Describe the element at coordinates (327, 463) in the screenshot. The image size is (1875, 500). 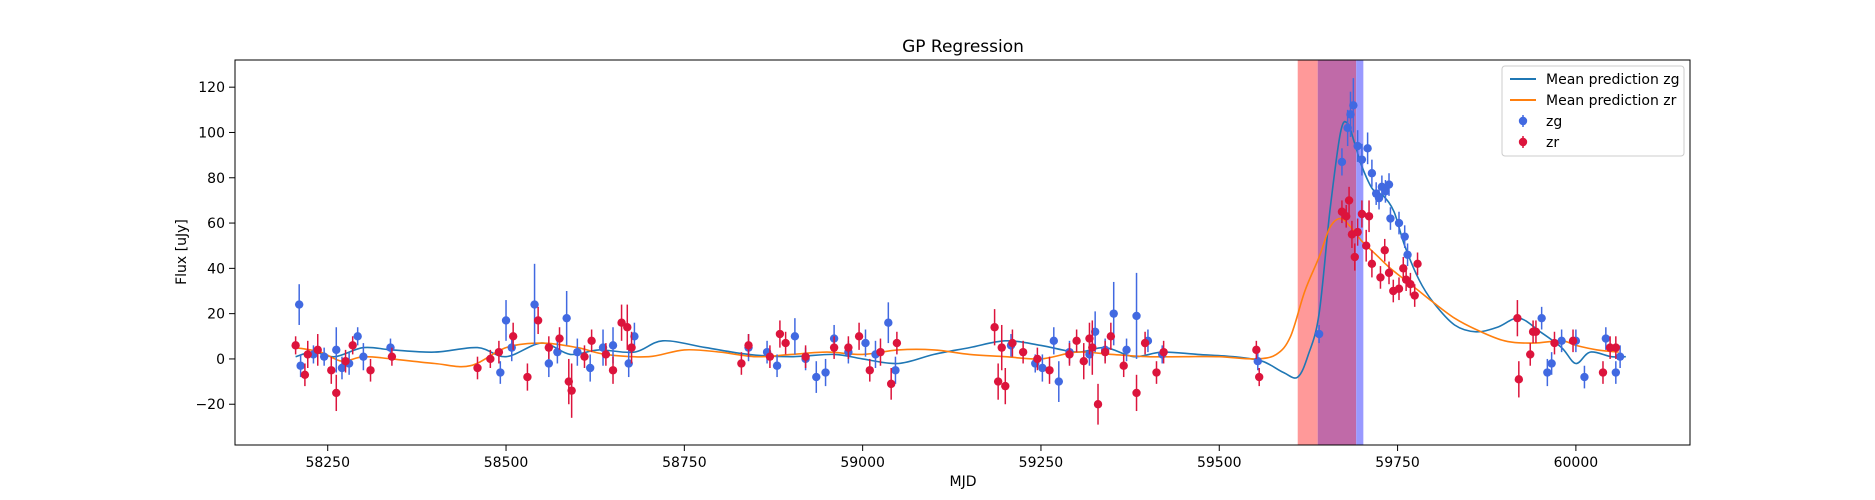
I see `x-tick-label: 58250` at that location.